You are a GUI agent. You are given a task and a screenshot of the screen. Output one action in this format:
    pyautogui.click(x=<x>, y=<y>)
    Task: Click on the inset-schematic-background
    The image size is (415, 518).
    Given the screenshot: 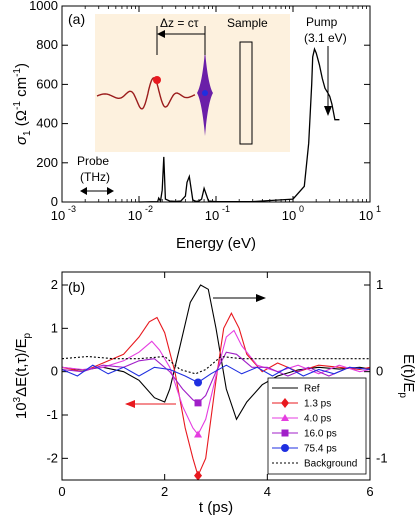 What is the action you would take?
    pyautogui.click(x=192, y=83)
    